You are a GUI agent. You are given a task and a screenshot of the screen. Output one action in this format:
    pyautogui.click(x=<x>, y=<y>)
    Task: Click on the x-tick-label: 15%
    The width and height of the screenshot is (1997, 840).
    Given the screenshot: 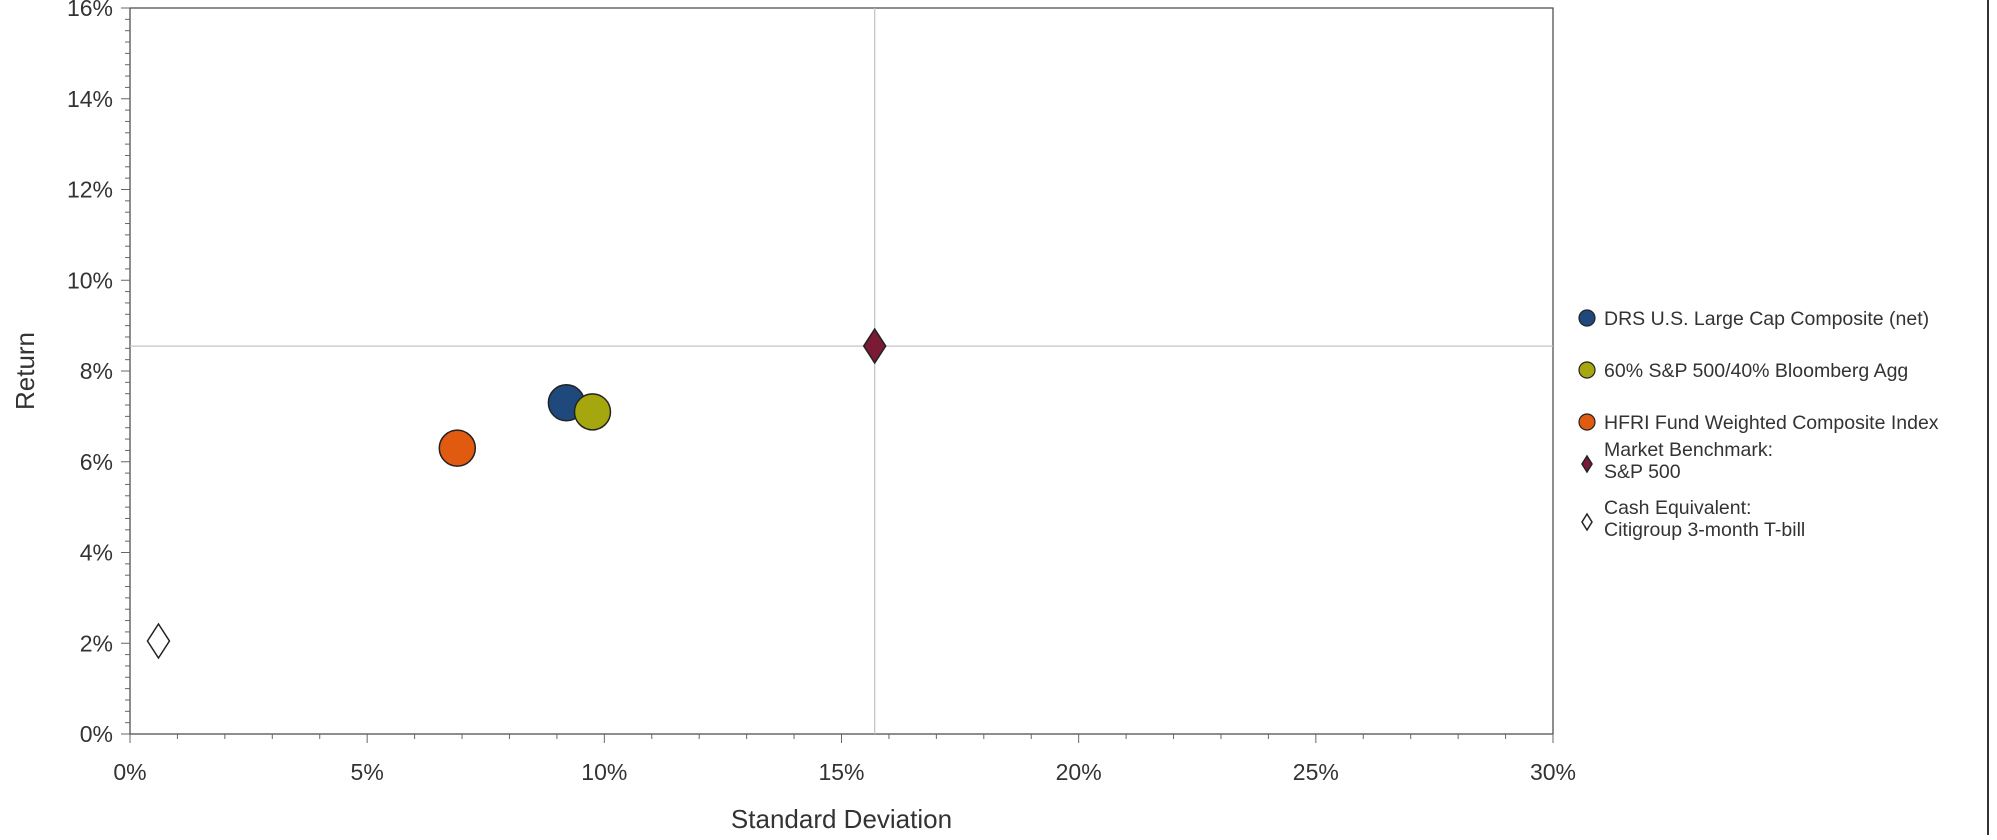 What is the action you would take?
    pyautogui.click(x=841, y=772)
    